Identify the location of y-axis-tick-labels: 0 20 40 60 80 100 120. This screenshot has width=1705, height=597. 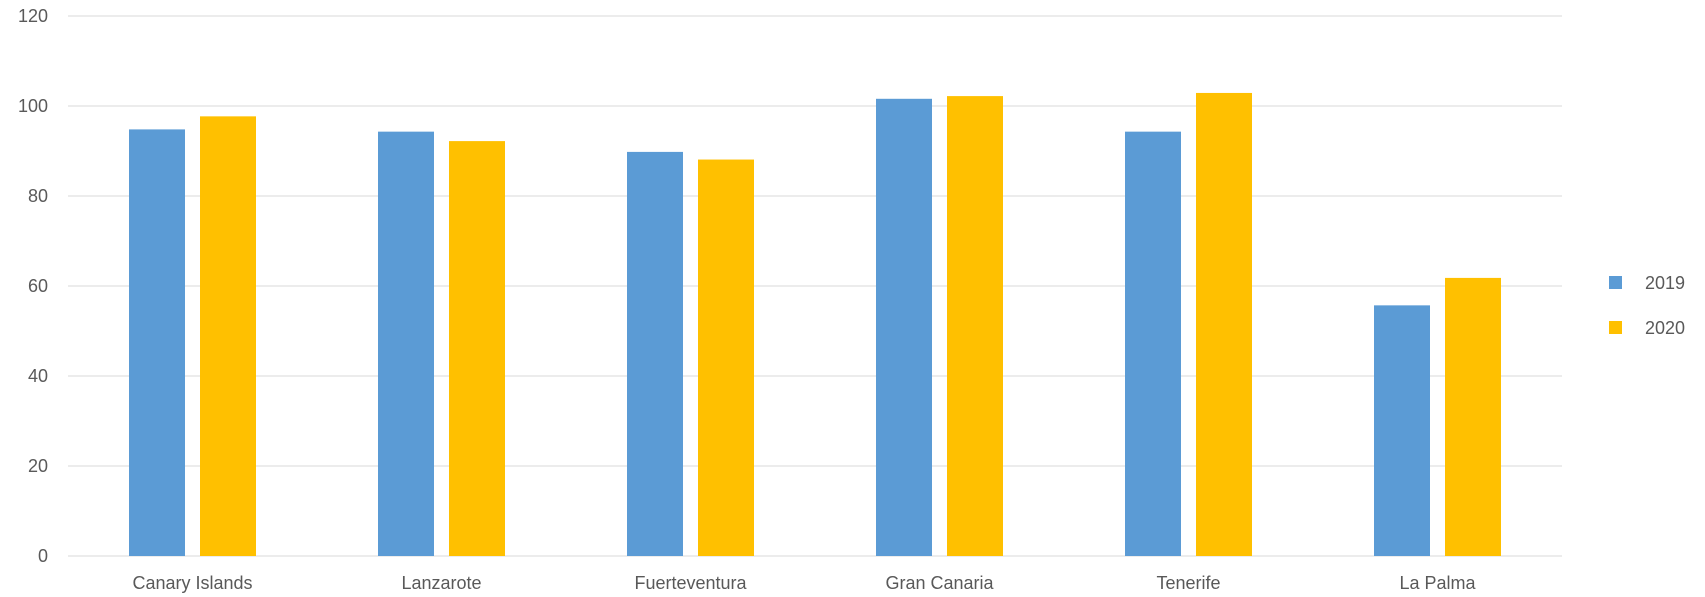
(33, 286).